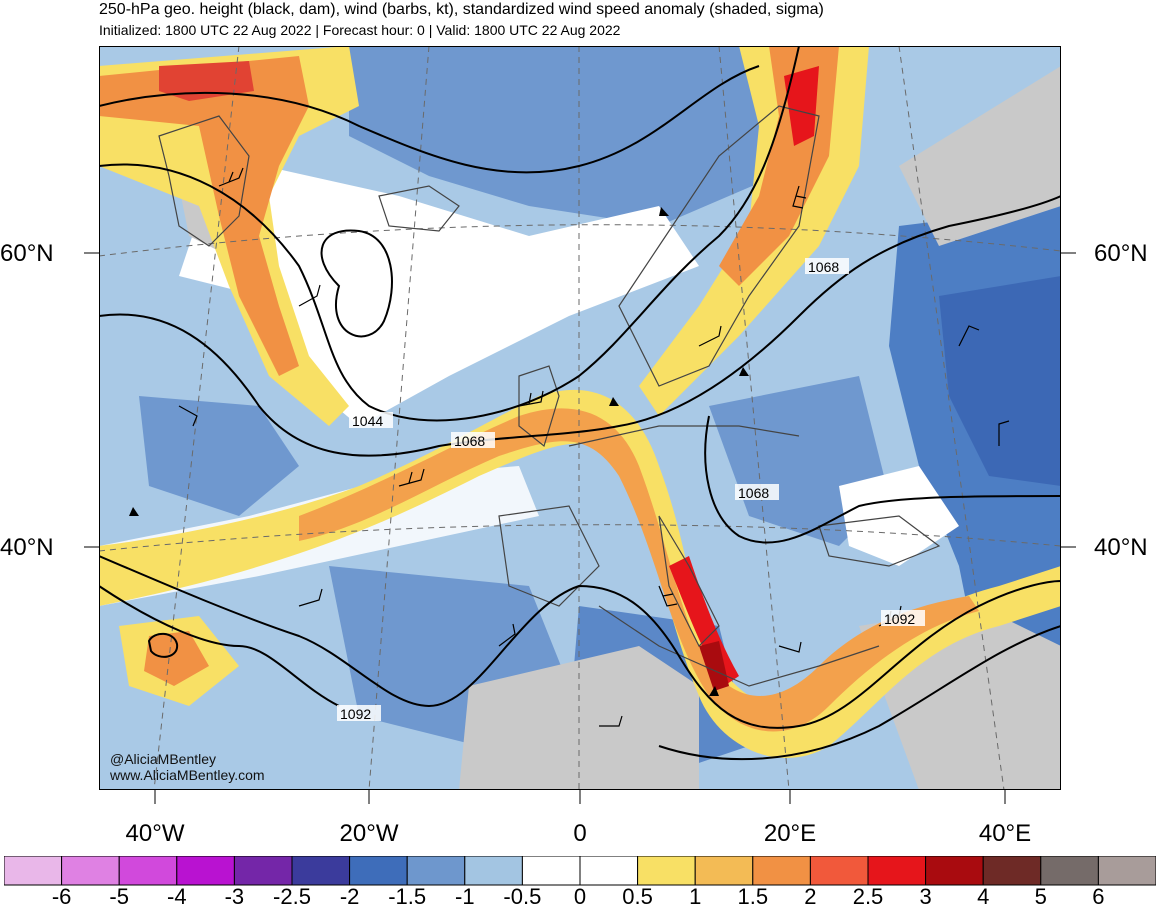 The image size is (1160, 912). Describe the element at coordinates (1005, 833) in the screenshot. I see `lon-label-40e: 40°E` at that location.